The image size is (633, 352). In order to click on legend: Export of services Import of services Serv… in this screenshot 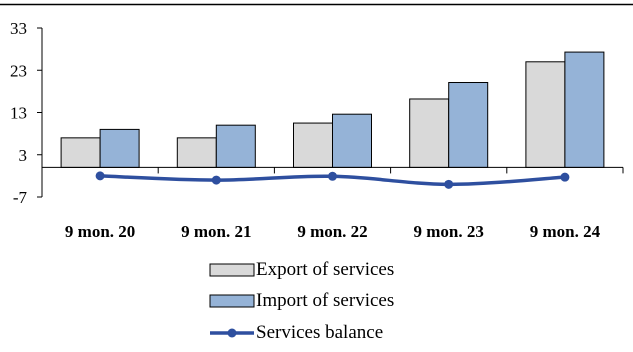, I will do `click(301, 301)`.